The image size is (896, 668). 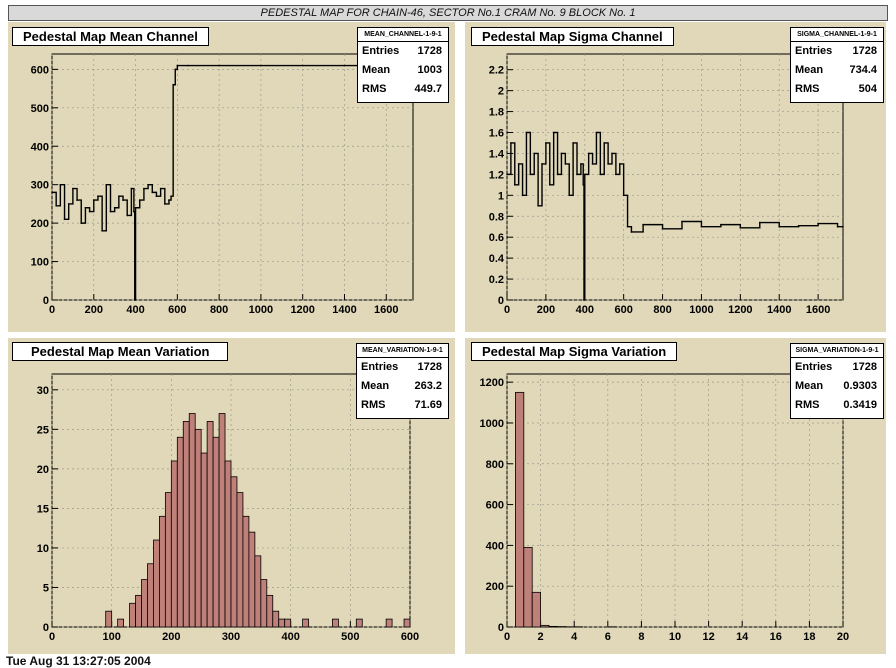 What do you see at coordinates (608, 637) in the screenshot?
I see `x-tick-label: 6` at bounding box center [608, 637].